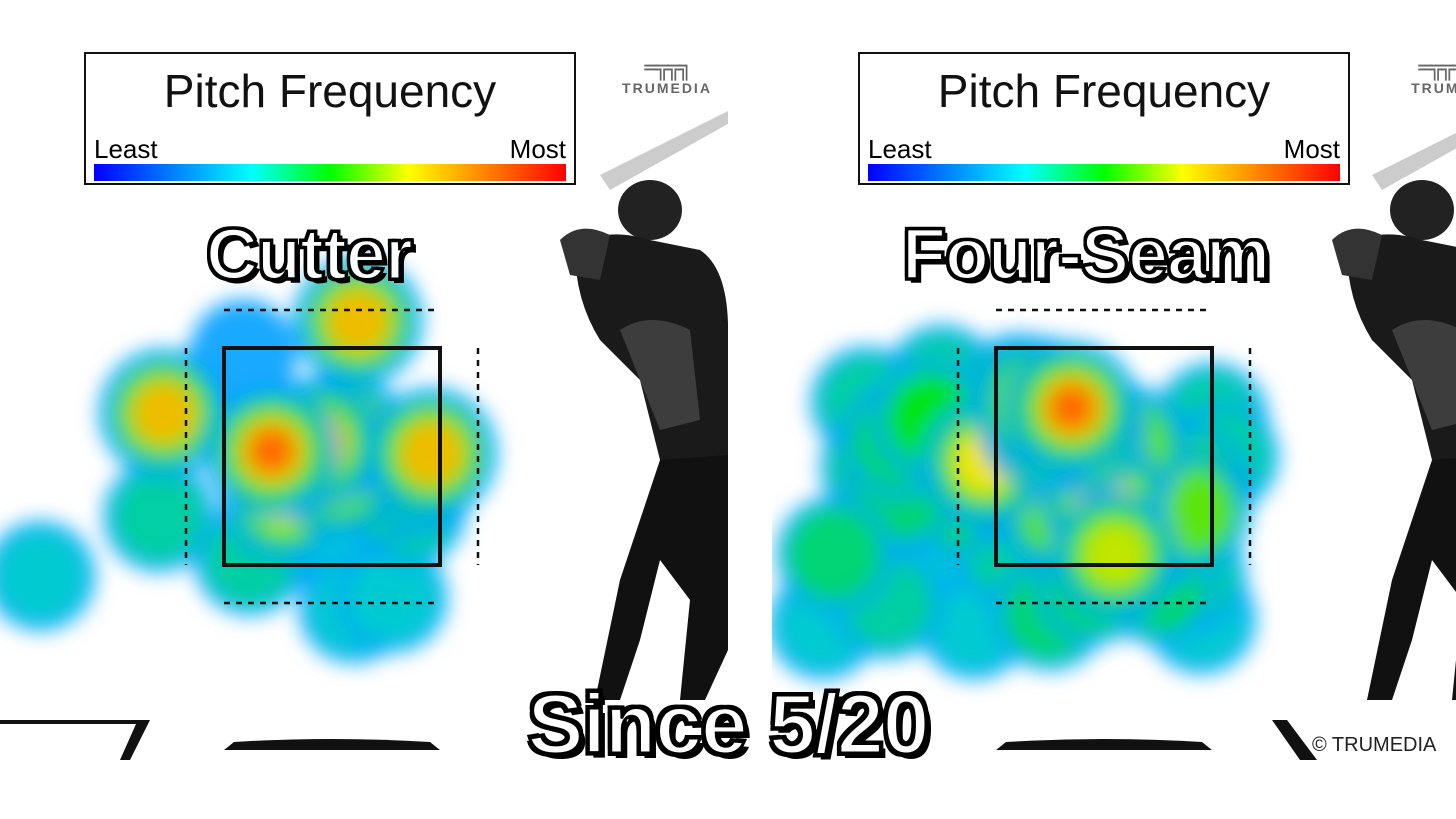  I want to click on four-seam-label: Four-Seam, so click(1085, 255).